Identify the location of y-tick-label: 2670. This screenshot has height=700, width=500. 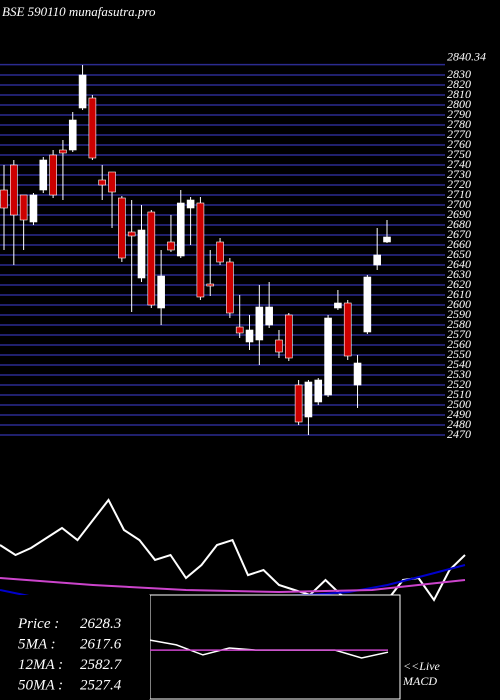
(459, 234).